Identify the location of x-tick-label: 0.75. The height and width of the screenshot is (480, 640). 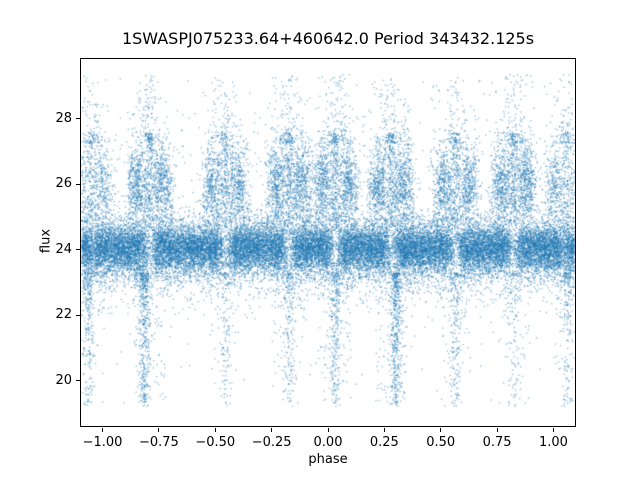
(497, 442).